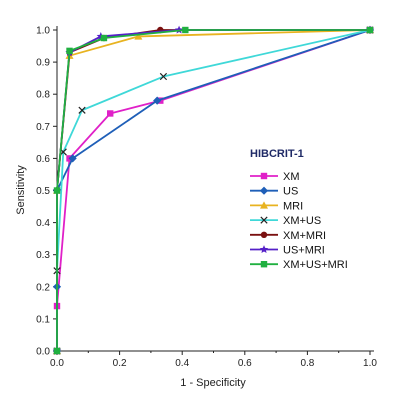 The width and height of the screenshot is (400, 409). I want to click on legend-label: XM+MRI, so click(304, 236).